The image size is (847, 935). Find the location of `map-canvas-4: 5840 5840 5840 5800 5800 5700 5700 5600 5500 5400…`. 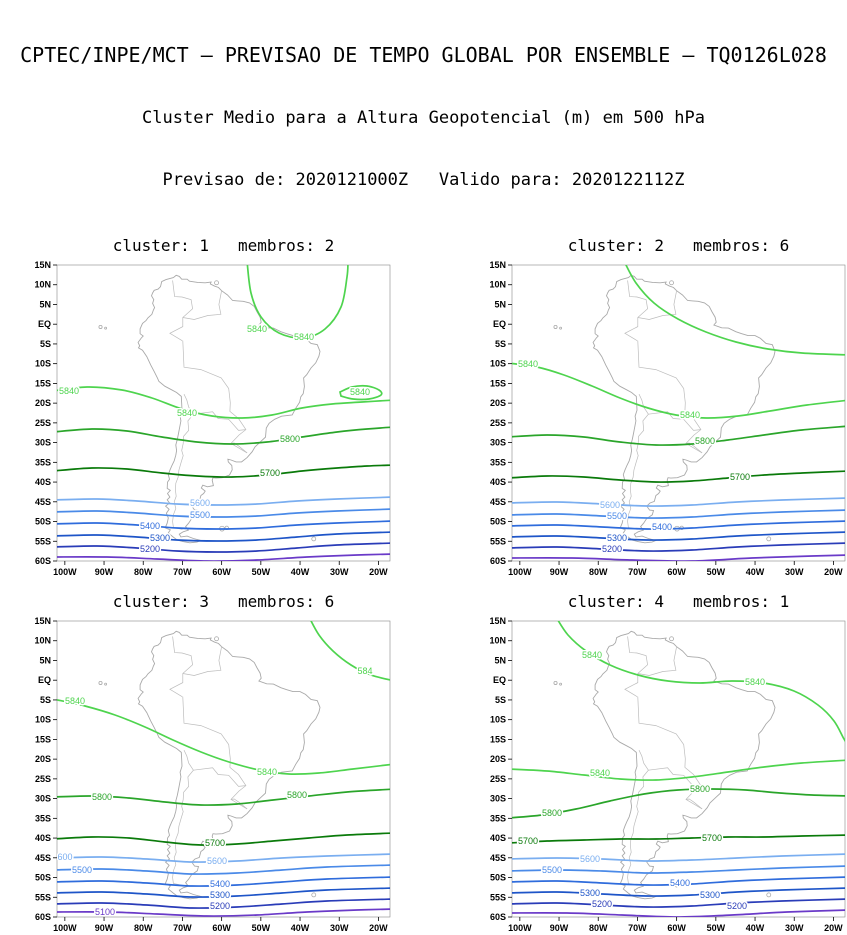

map-canvas-4: 5840 5840 5840 5800 5800 5700 5700 5600 5500 5400… is located at coordinates (667, 774).